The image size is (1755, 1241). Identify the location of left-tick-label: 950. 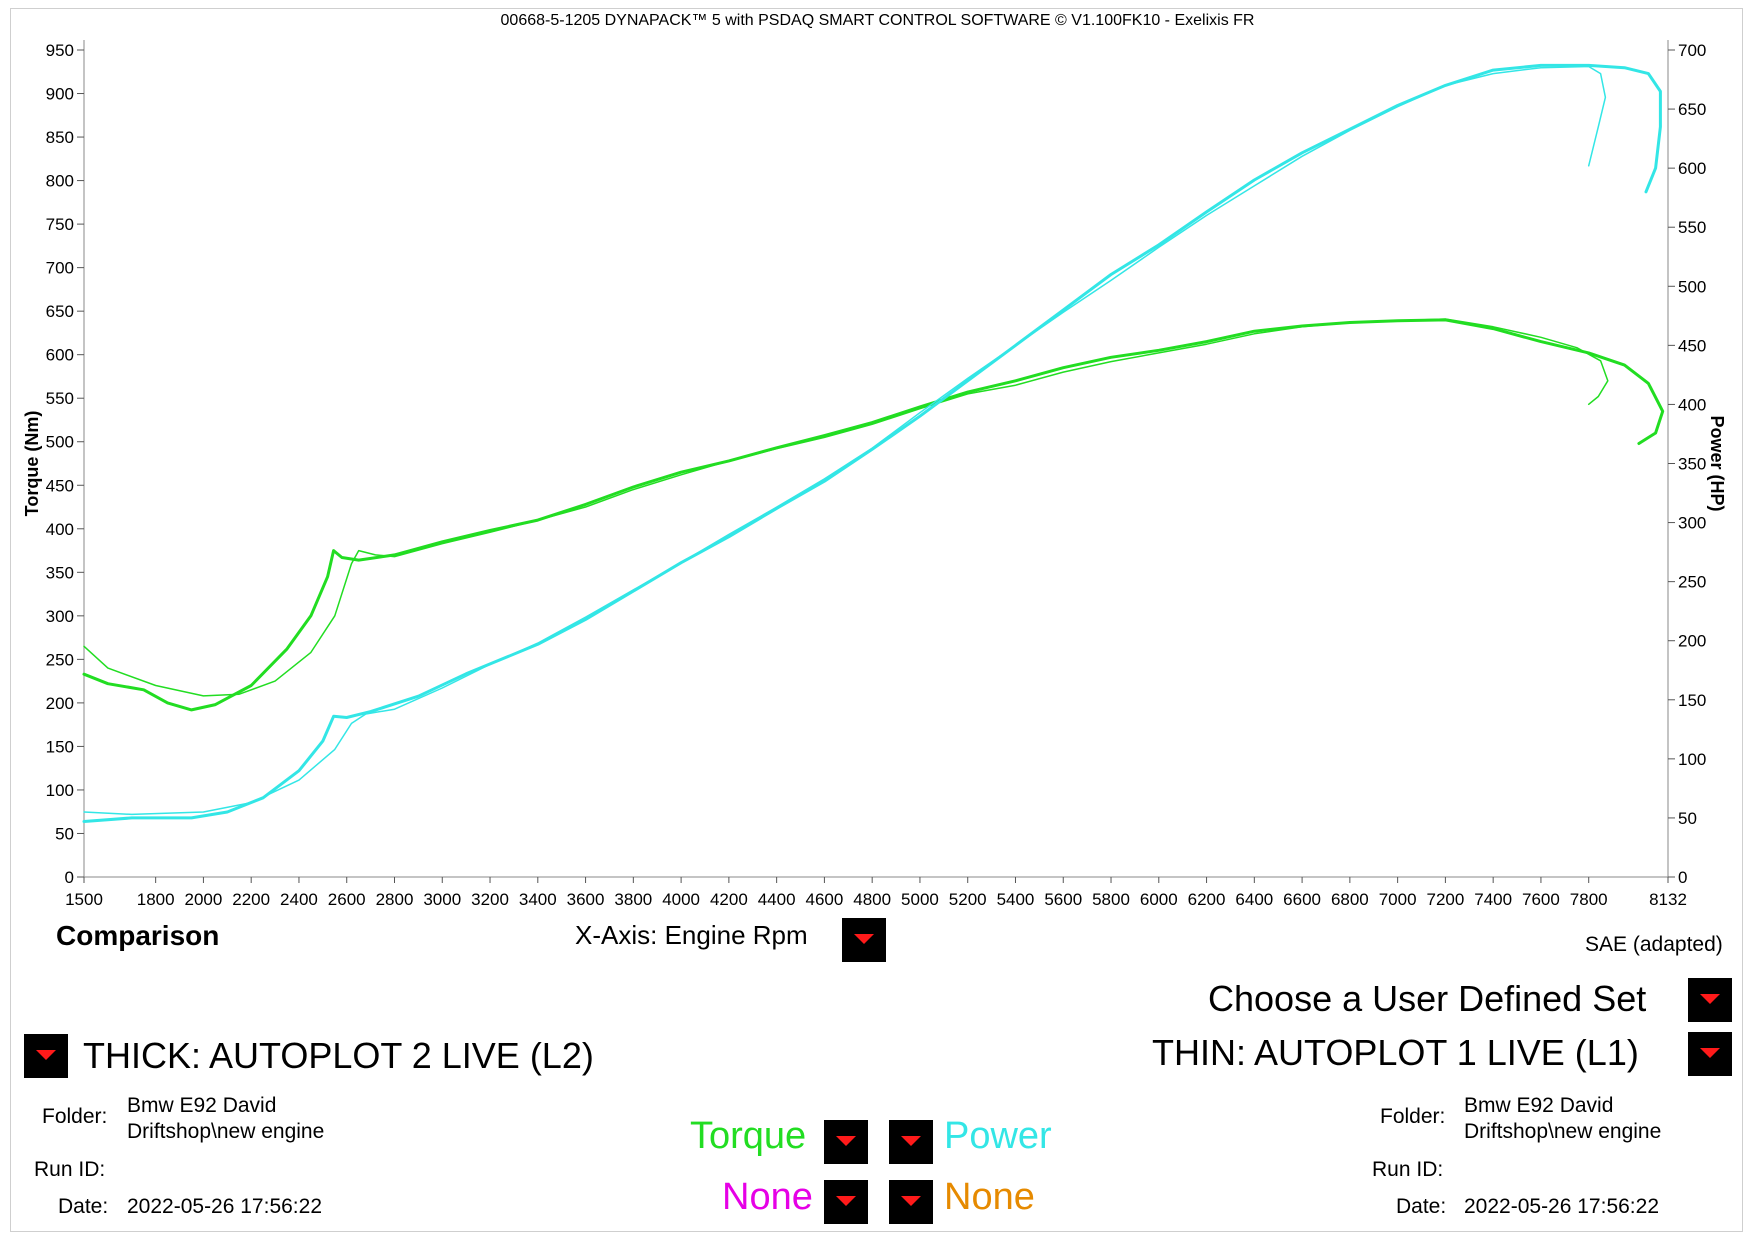
(60, 50).